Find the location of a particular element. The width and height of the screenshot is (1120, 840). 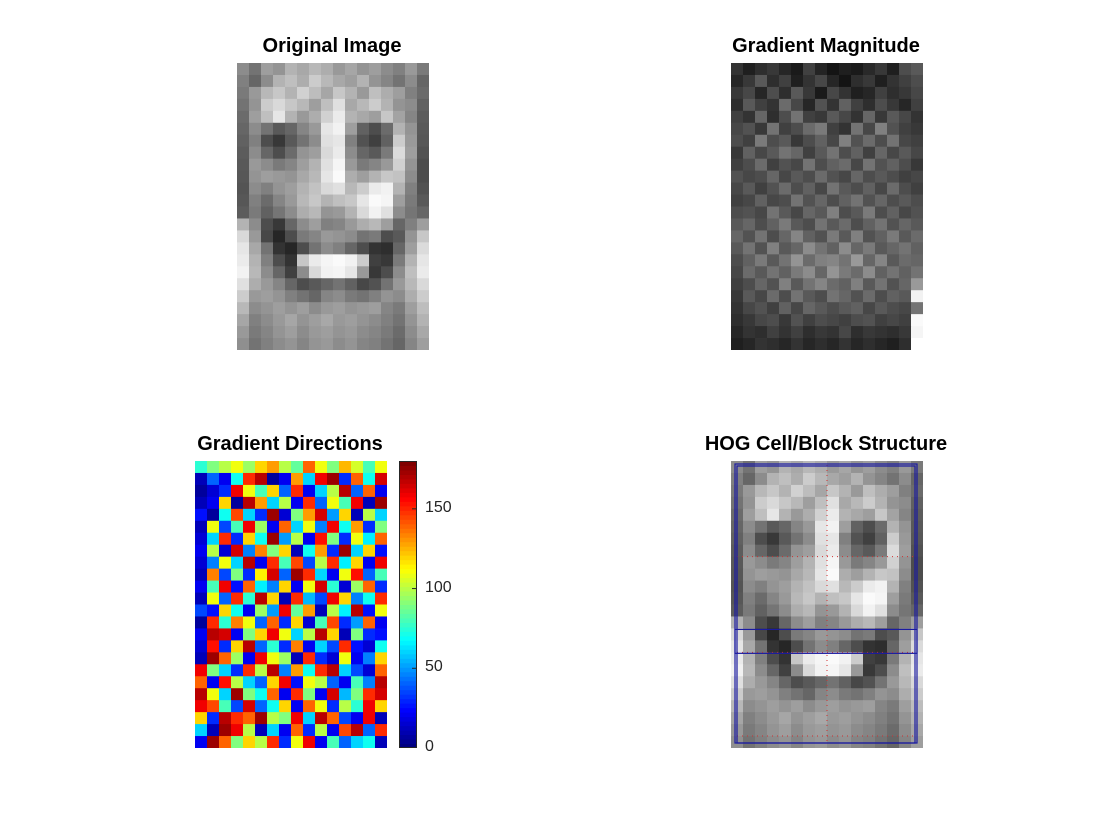

panel-title-directions: Gradient Directions is located at coordinates (290, 444).